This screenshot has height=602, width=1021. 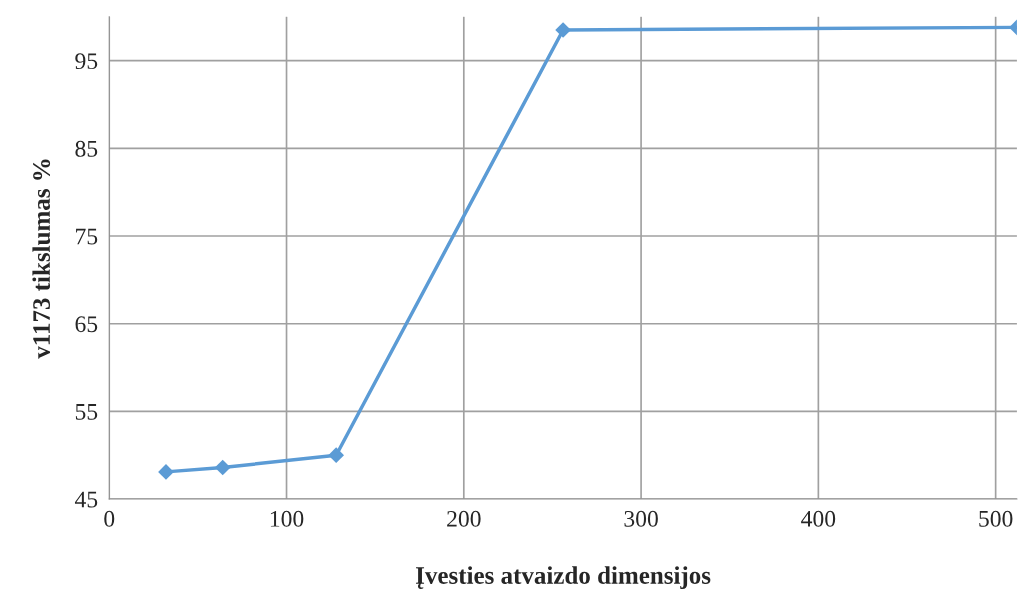 I want to click on x-tick-label: 200, so click(x=464, y=518).